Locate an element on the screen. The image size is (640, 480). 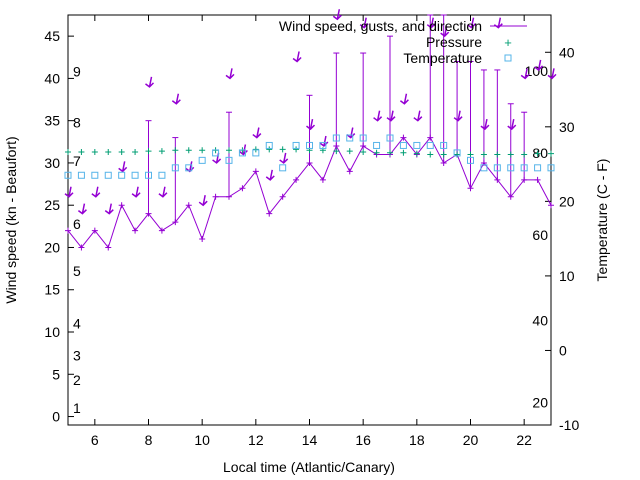
y-tick-labels: 0 5 10 15 20 25 30 35 40 45 is located at coordinates (52, 226).